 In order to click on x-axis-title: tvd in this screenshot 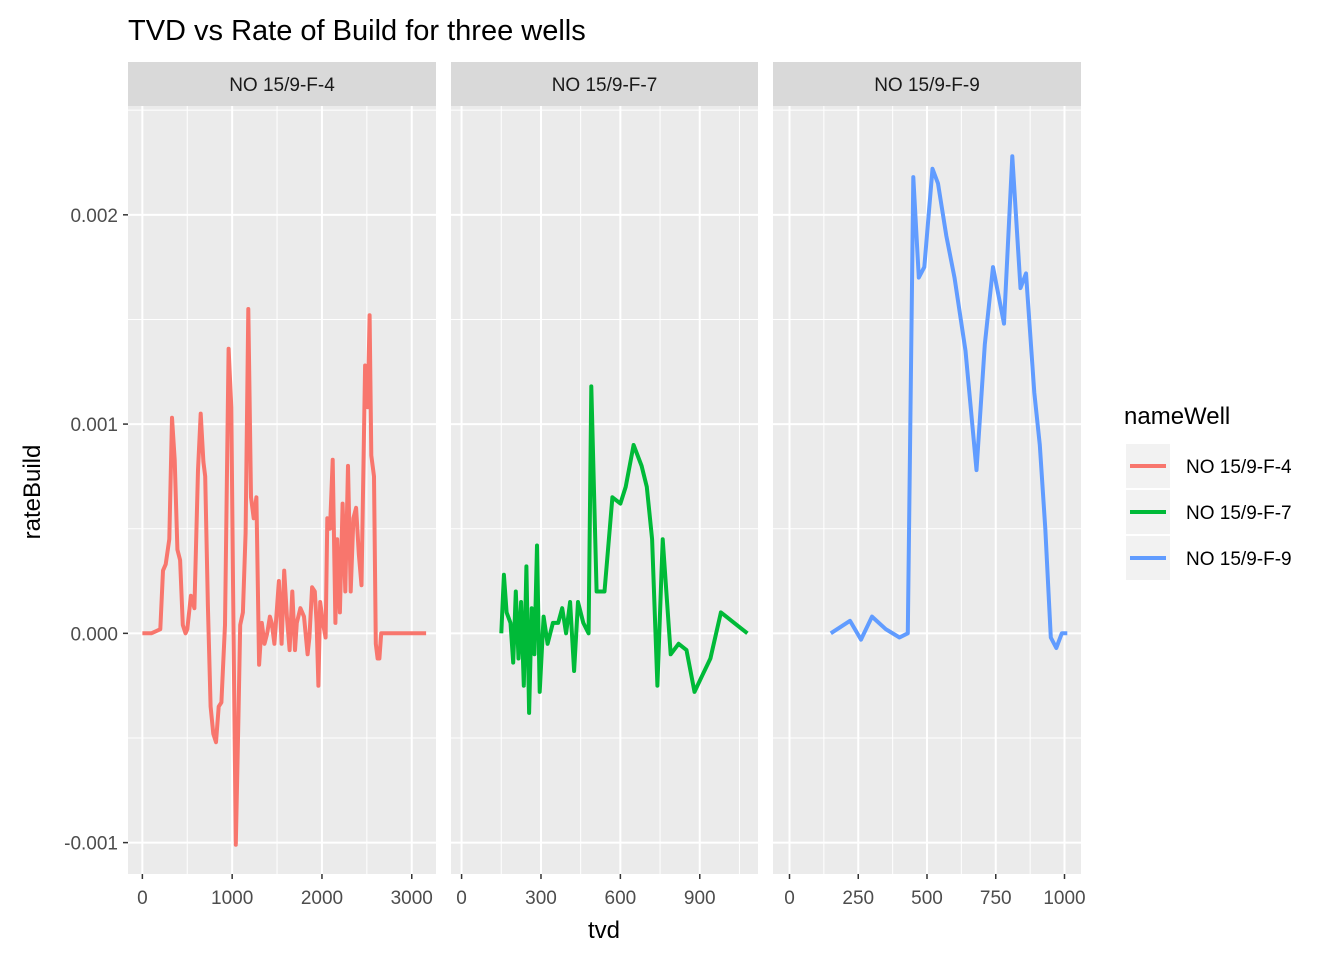, I will do `click(604, 930)`.